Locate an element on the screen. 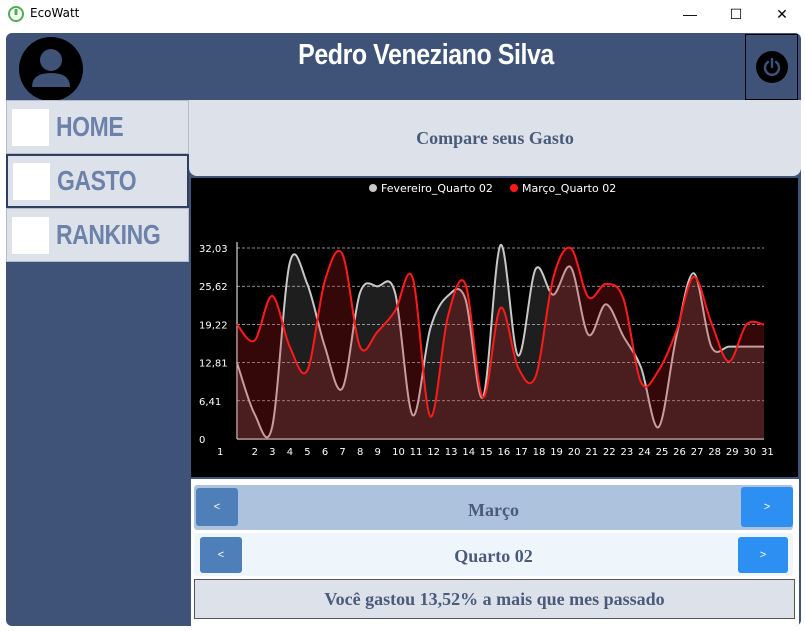  power-button is located at coordinates (771, 67).